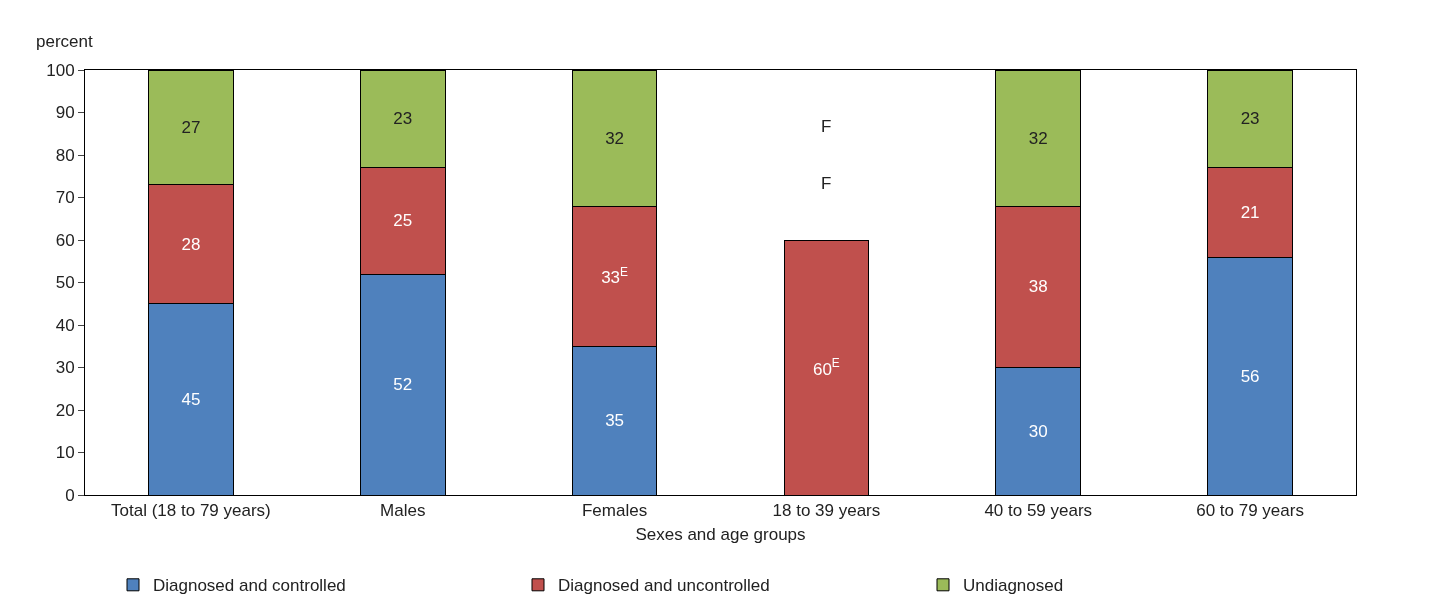 This screenshot has width=1441, height=615. Describe the element at coordinates (403, 384) in the screenshot. I see `data-label: 52` at that location.